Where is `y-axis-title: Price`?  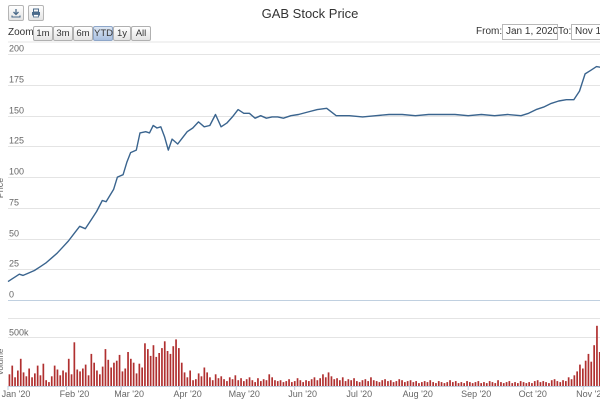 y-axis-title: Price is located at coordinates (2, 188).